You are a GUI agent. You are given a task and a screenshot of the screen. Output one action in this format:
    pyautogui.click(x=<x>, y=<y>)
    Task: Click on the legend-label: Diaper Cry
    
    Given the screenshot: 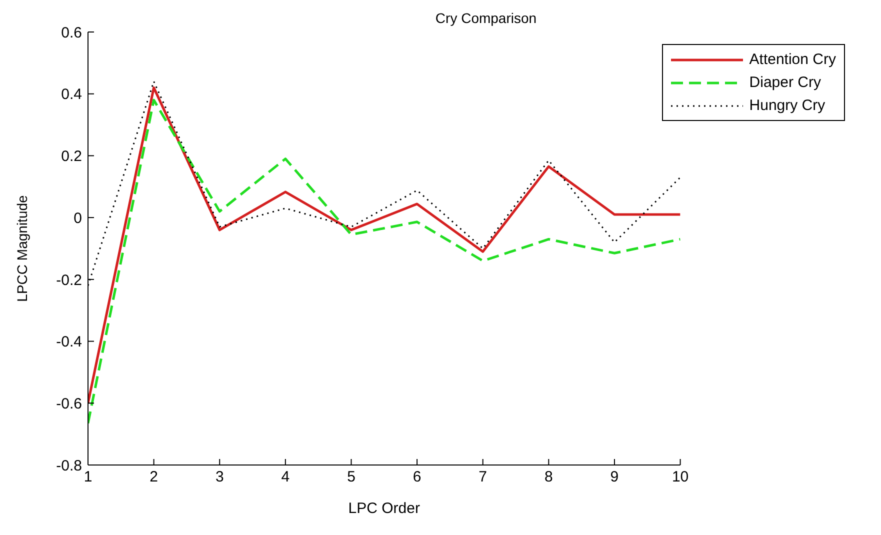 What is the action you would take?
    pyautogui.click(x=785, y=82)
    